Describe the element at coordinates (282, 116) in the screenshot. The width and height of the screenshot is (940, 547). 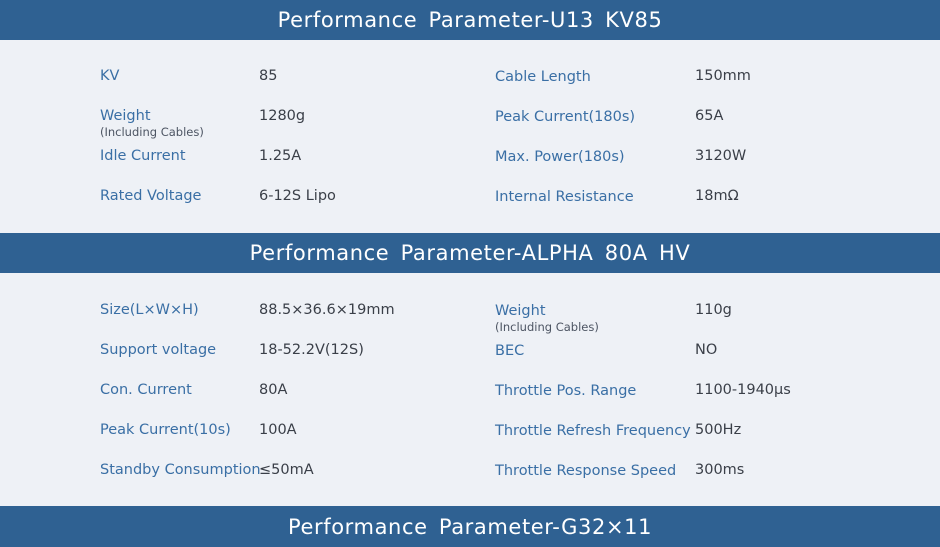
I see `spec-value-weight: 1280g` at that location.